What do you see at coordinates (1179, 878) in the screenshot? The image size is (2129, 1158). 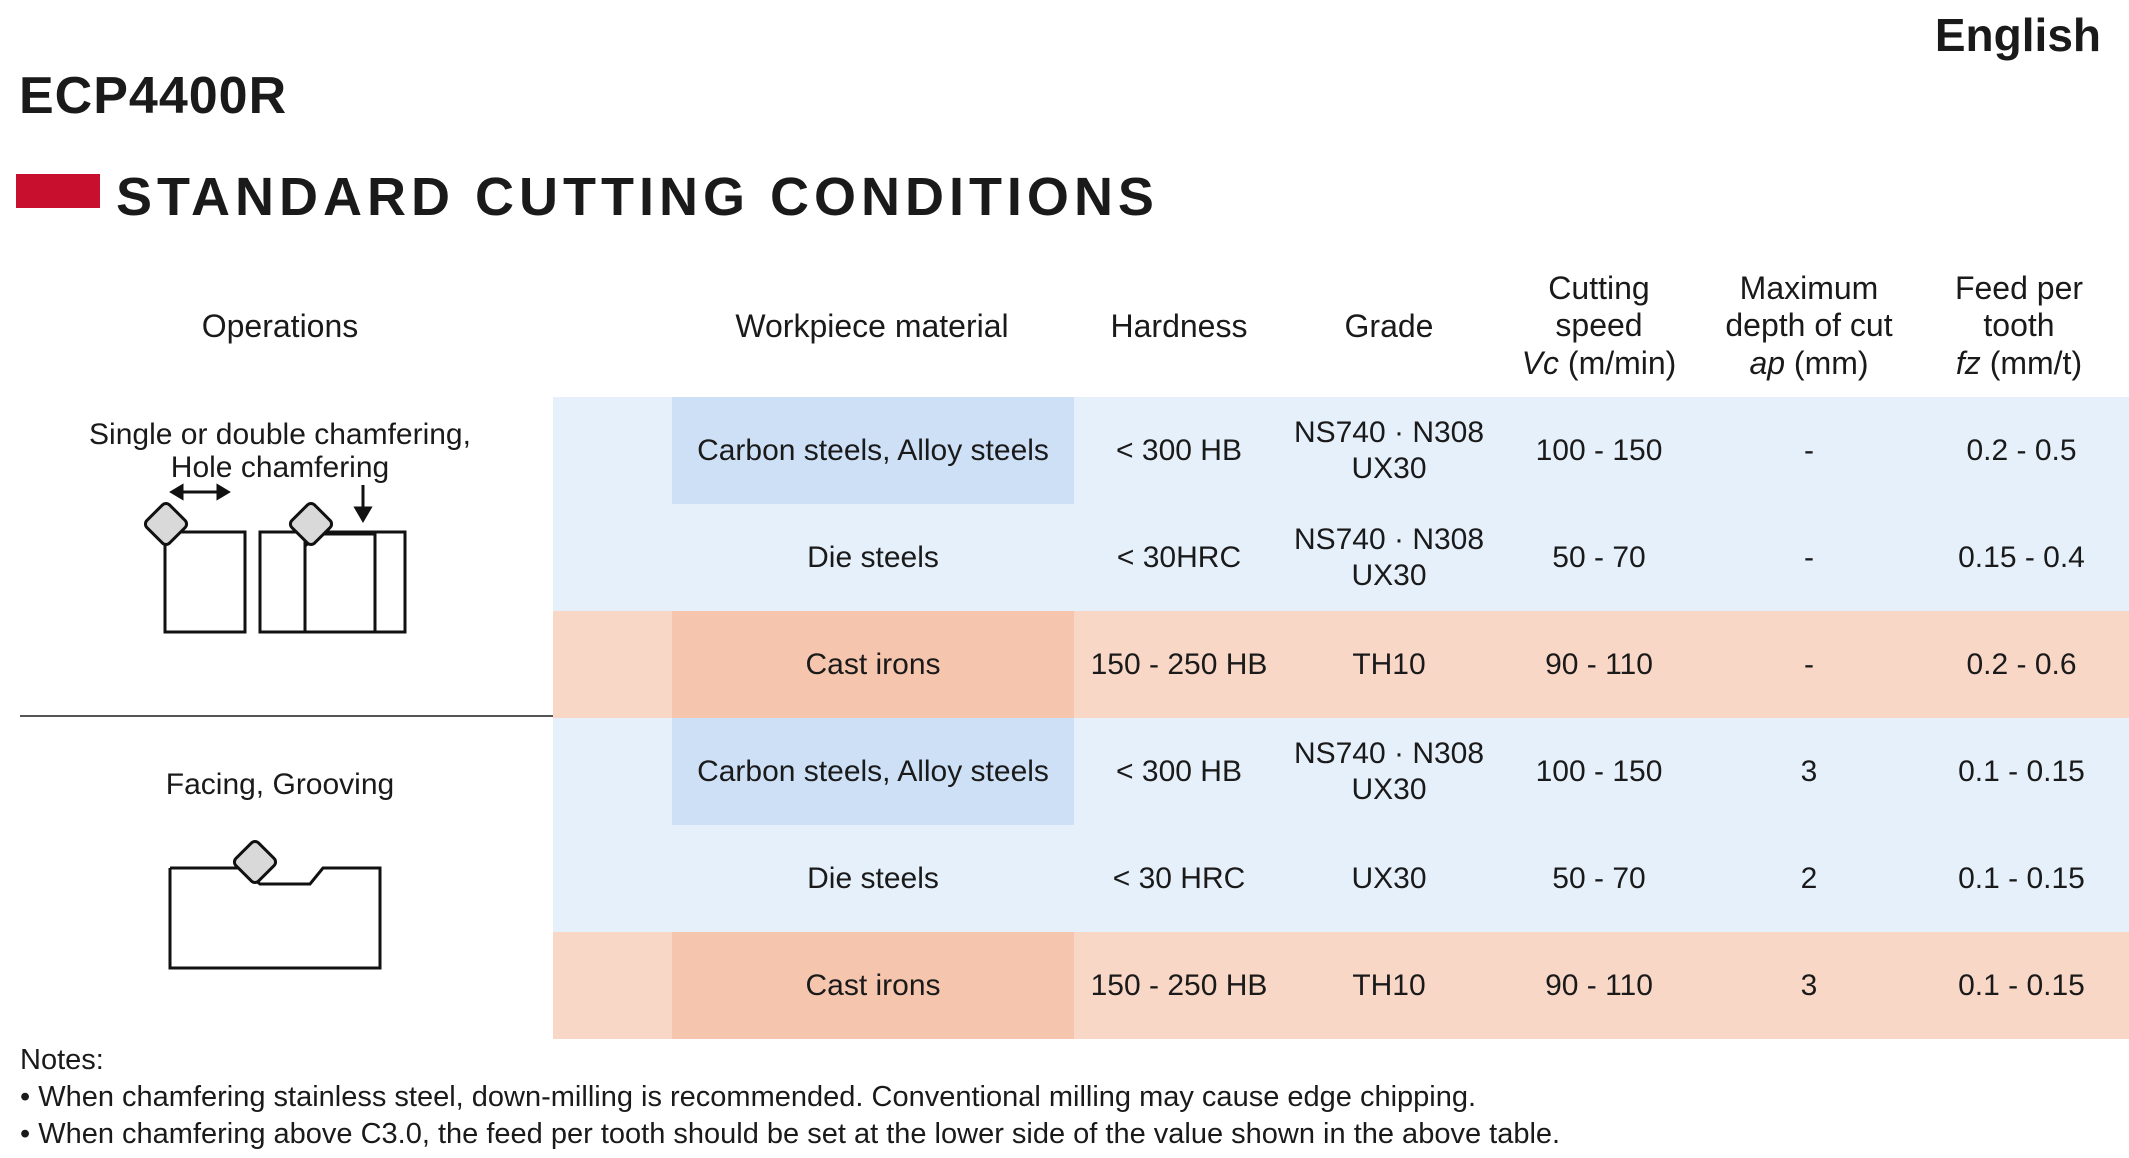 I see `cell-hardness: < 30 HRC` at bounding box center [1179, 878].